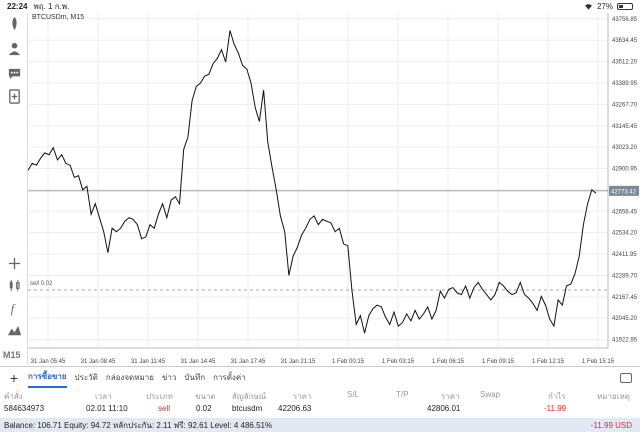 Image resolution: width=640 pixels, height=447 pixels. What do you see at coordinates (169, 377) in the screenshot?
I see `tab-news: ข่าว` at bounding box center [169, 377].